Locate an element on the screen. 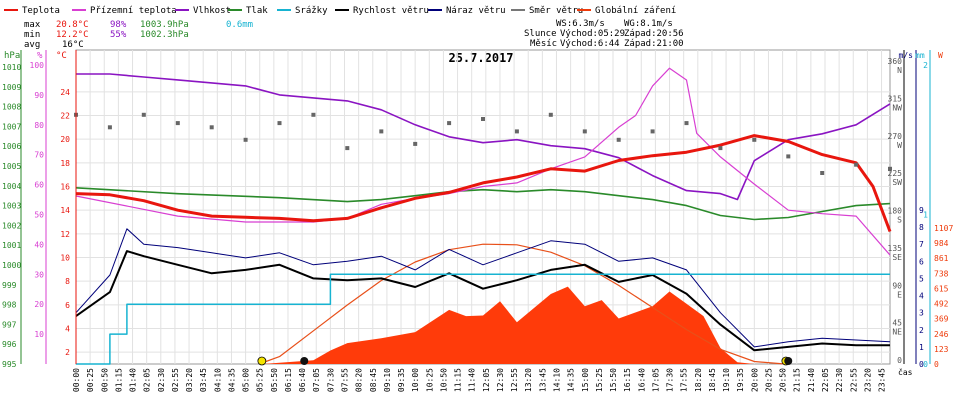 This screenshot has height=404, width=966. x-tick-label: 18:45 is located at coordinates (712, 380).